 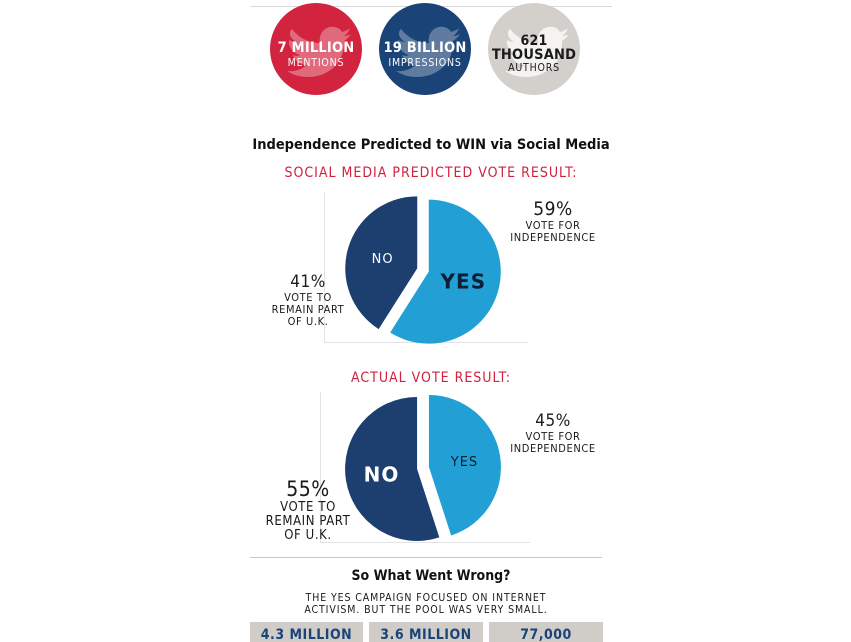 I want to click on chart2-frame-left, so click(x=320, y=467).